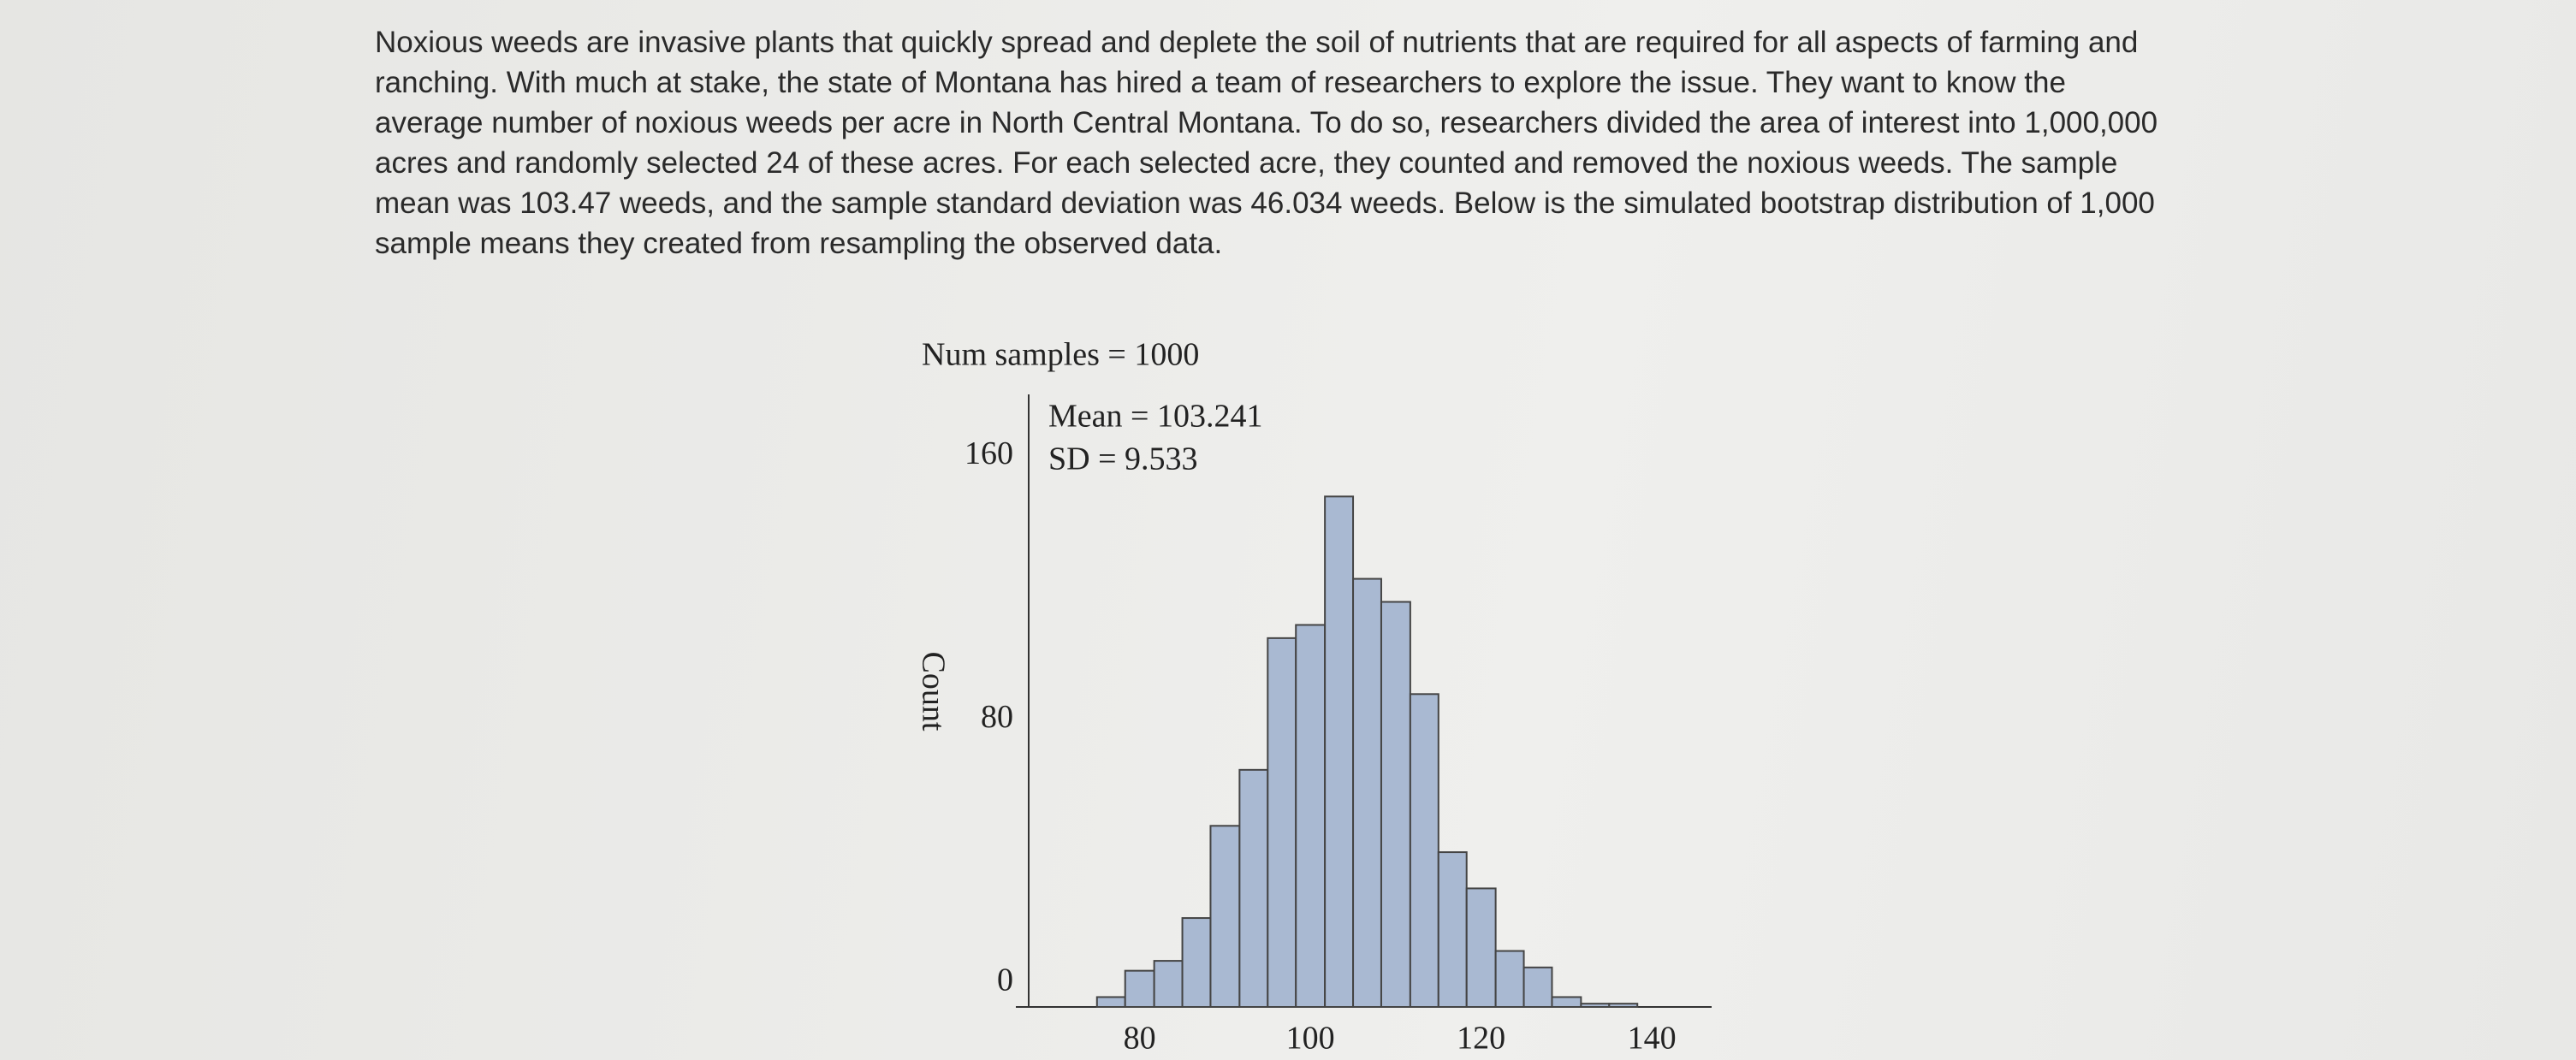 Image resolution: width=2576 pixels, height=1060 pixels. Describe the element at coordinates (1310, 1039) in the screenshot. I see `x-tick-label: 100` at that location.